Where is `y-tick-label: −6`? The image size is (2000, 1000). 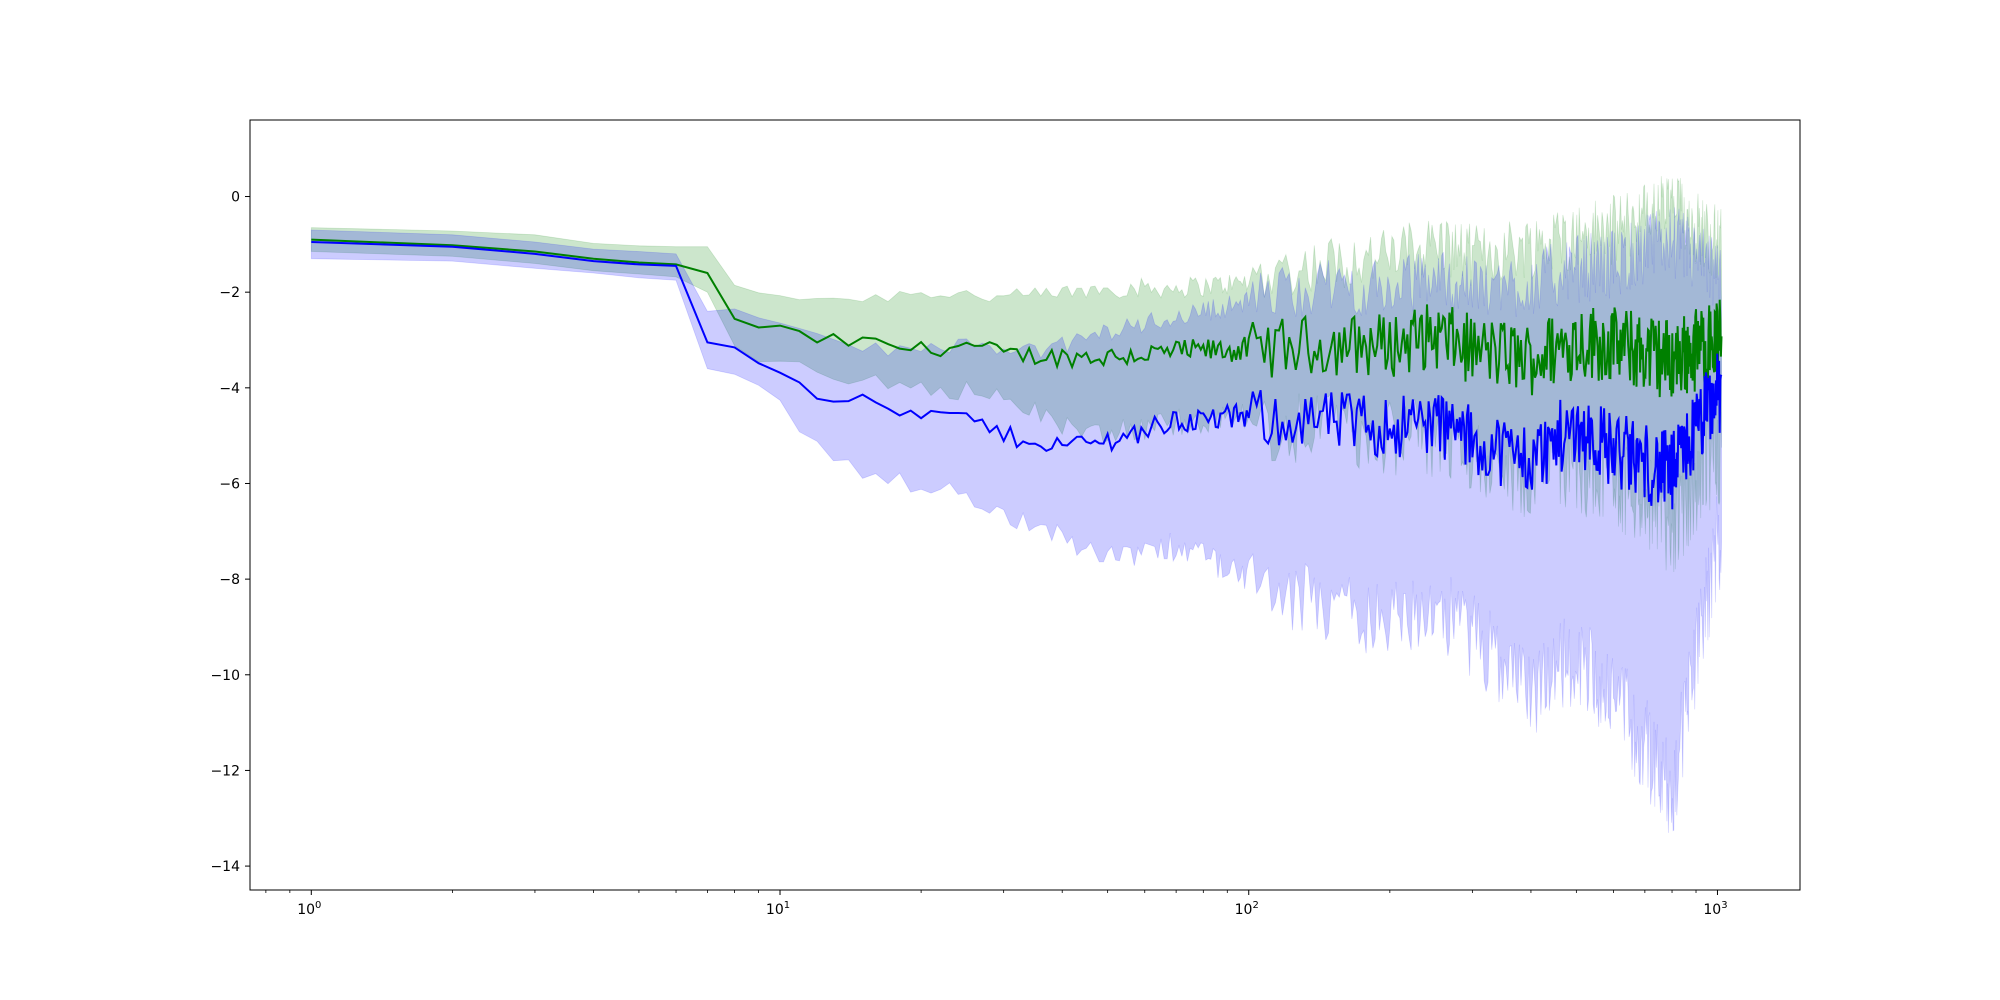 y-tick-label: −6 is located at coordinates (229, 484).